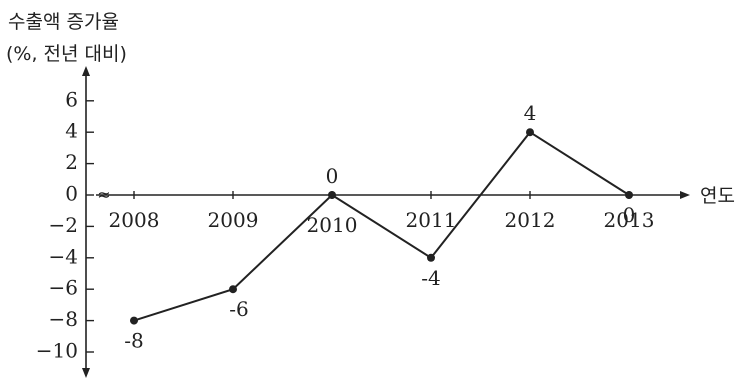  Describe the element at coordinates (134, 220) in the screenshot. I see `x-tick-label: 2008` at that location.